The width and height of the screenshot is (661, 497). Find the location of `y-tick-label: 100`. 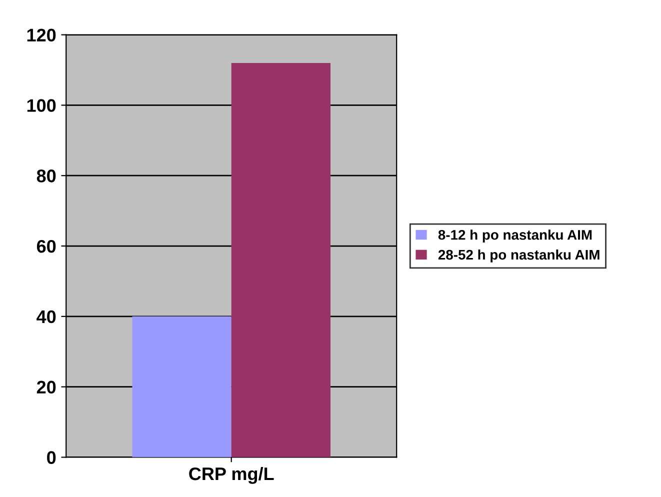

y-tick-label: 100 is located at coordinates (41, 105).